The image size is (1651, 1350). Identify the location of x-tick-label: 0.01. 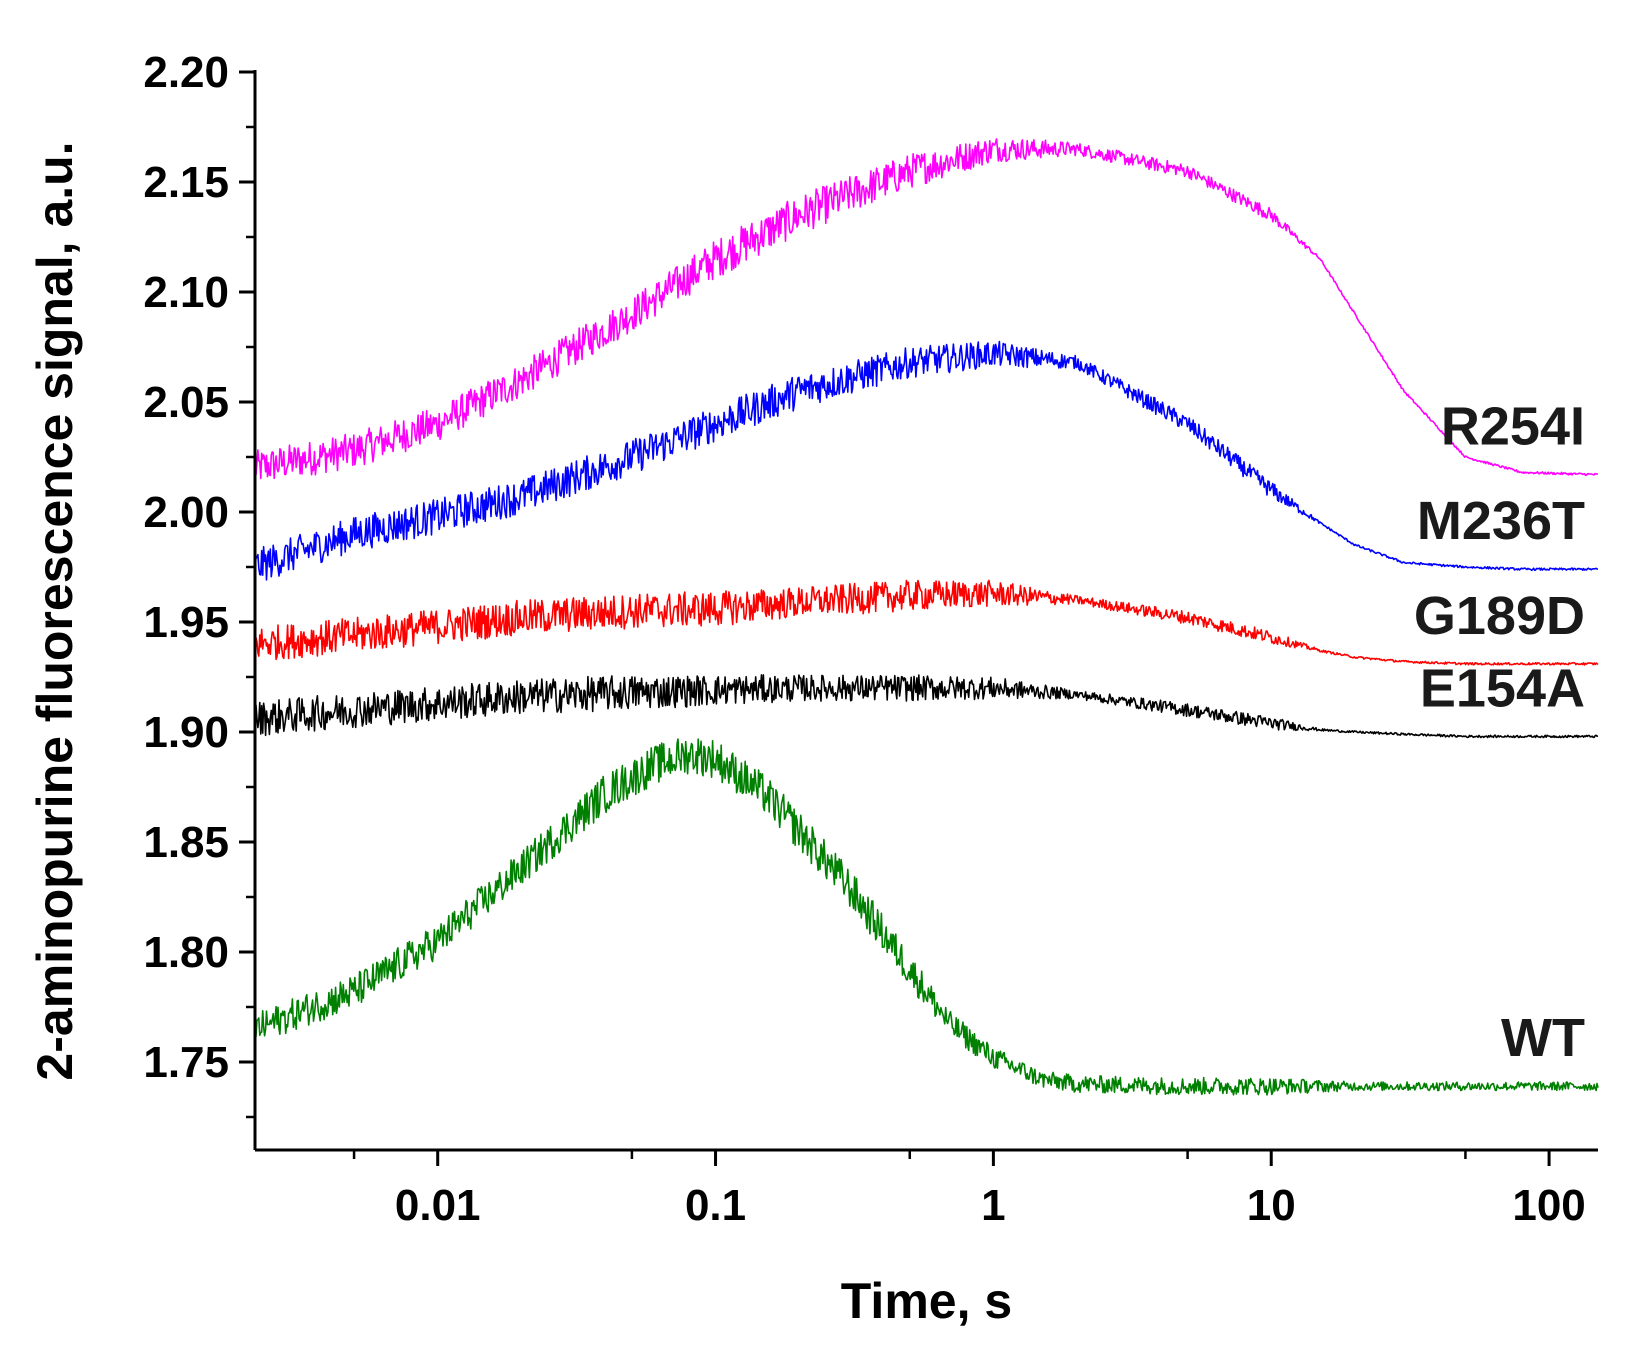
(438, 1205).